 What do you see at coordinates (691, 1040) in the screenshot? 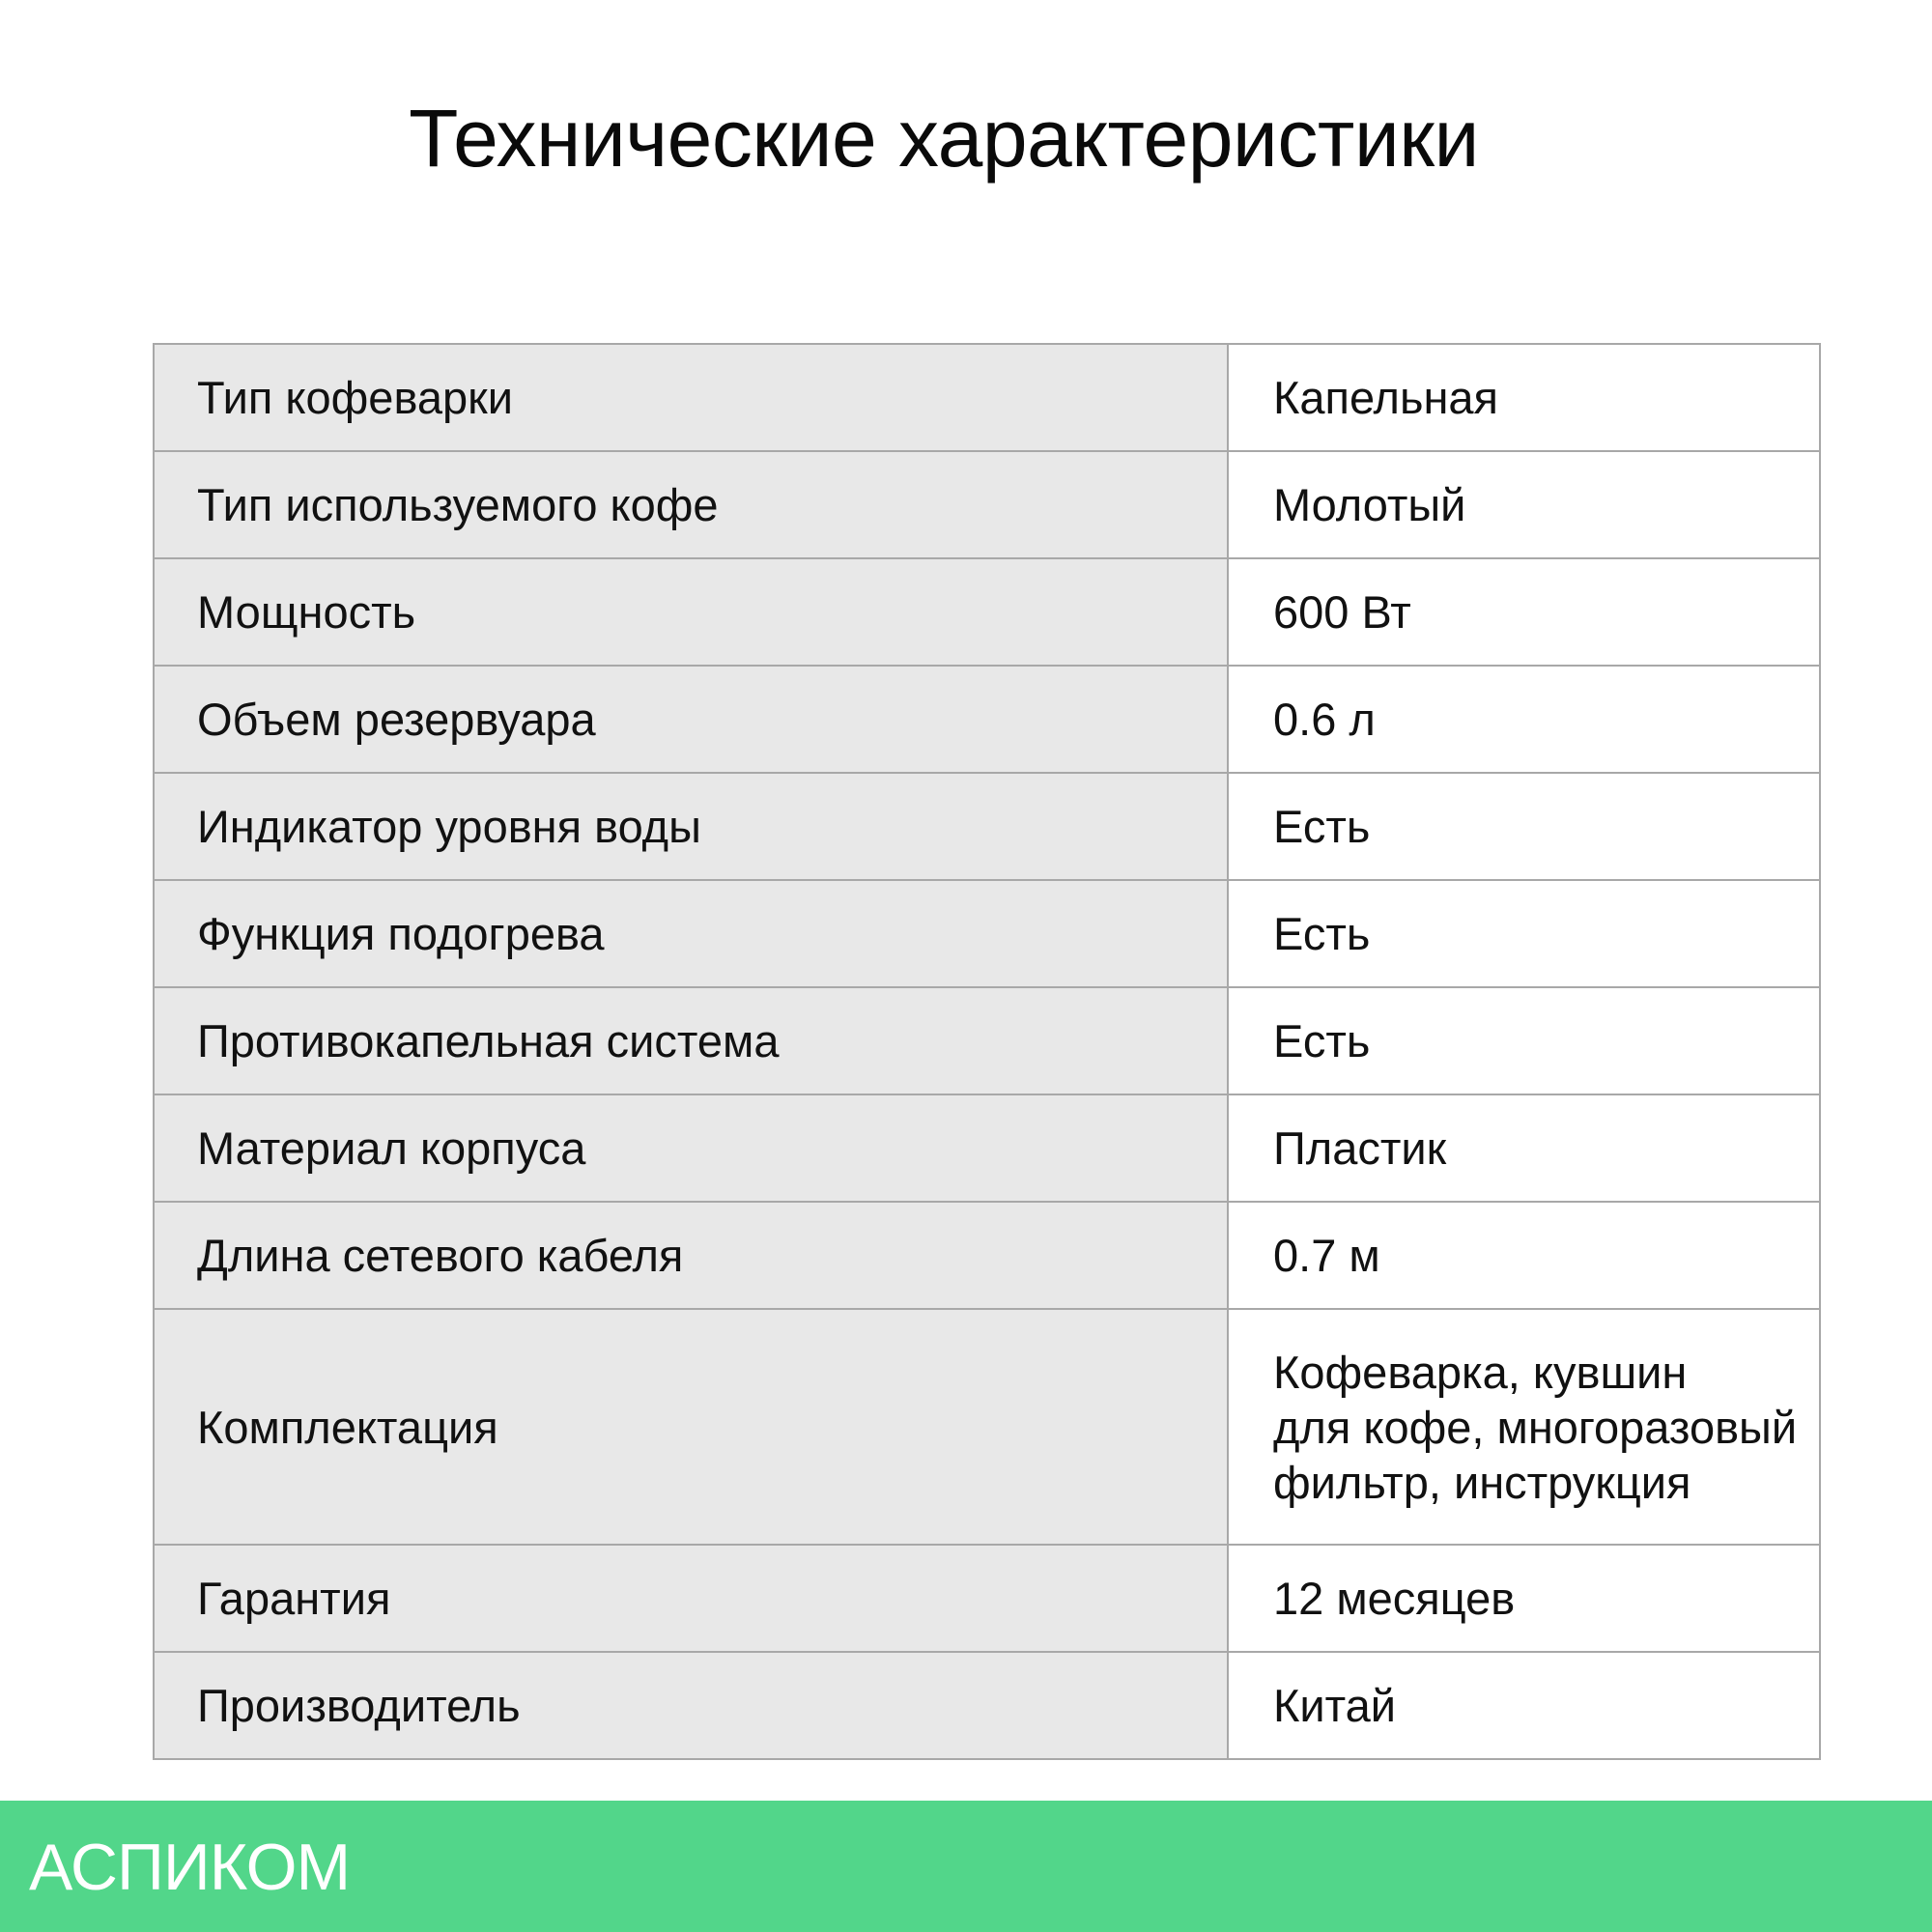
I see `spec-label: Противокапельная система` at bounding box center [691, 1040].